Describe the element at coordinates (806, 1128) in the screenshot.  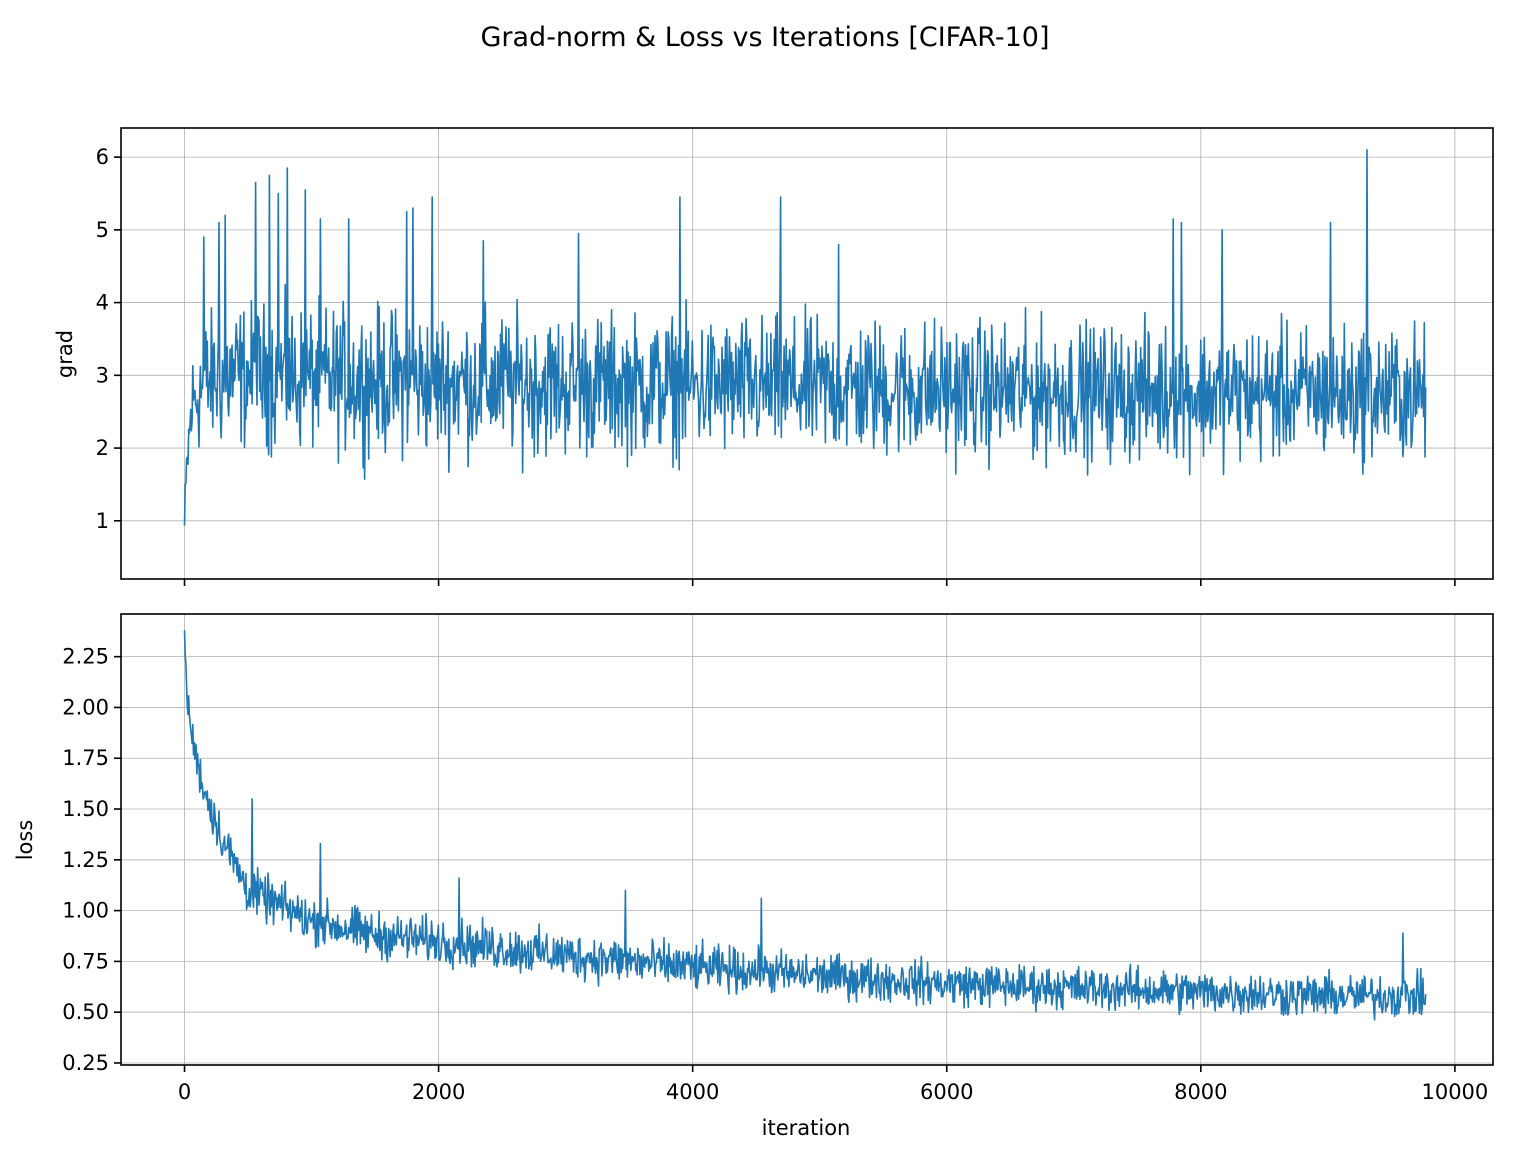
I see `x-axis-label: iteration` at that location.